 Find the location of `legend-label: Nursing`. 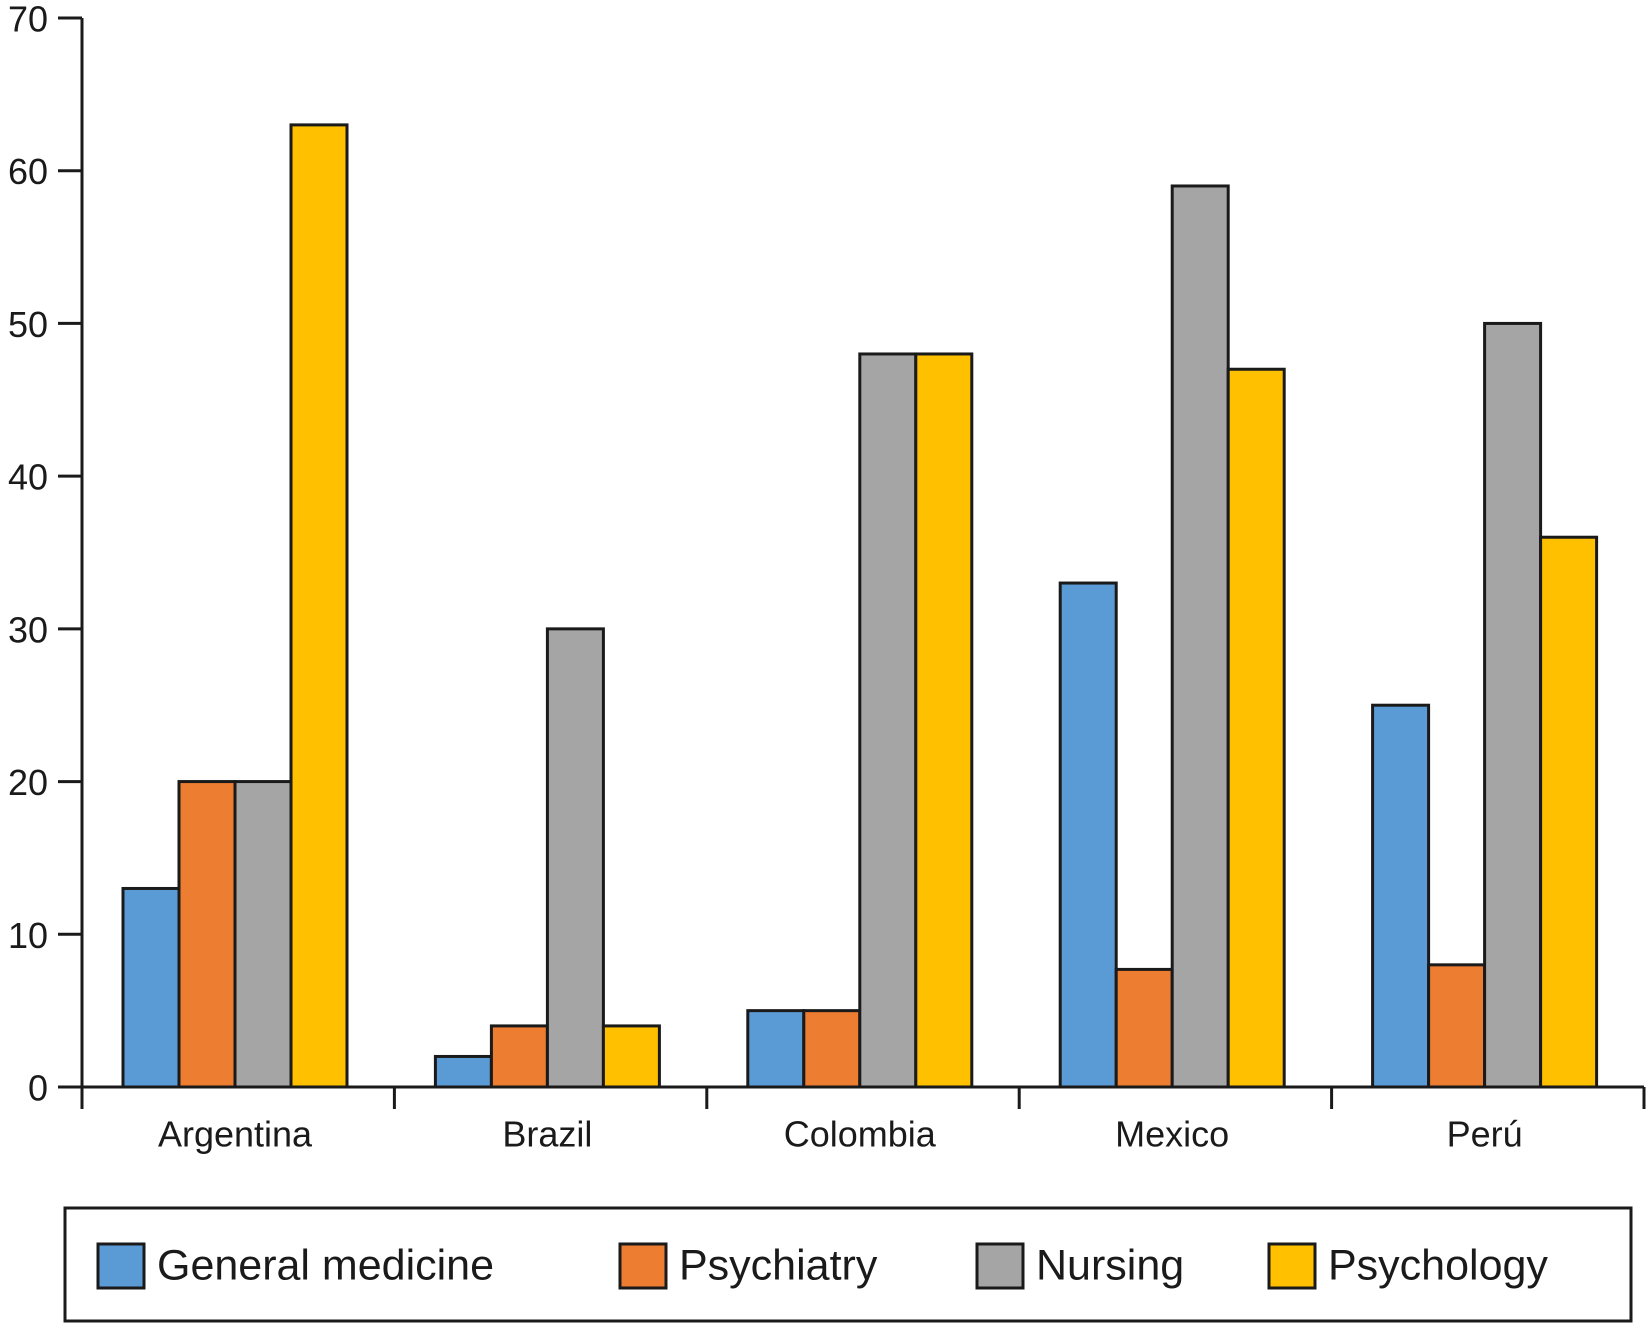

legend-label: Nursing is located at coordinates (1110, 1265).